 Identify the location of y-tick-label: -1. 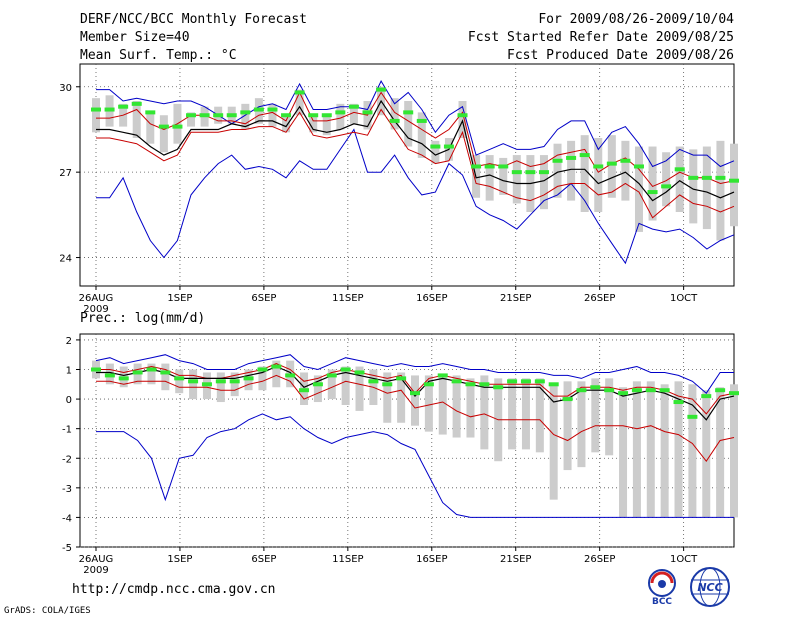
(67, 430).